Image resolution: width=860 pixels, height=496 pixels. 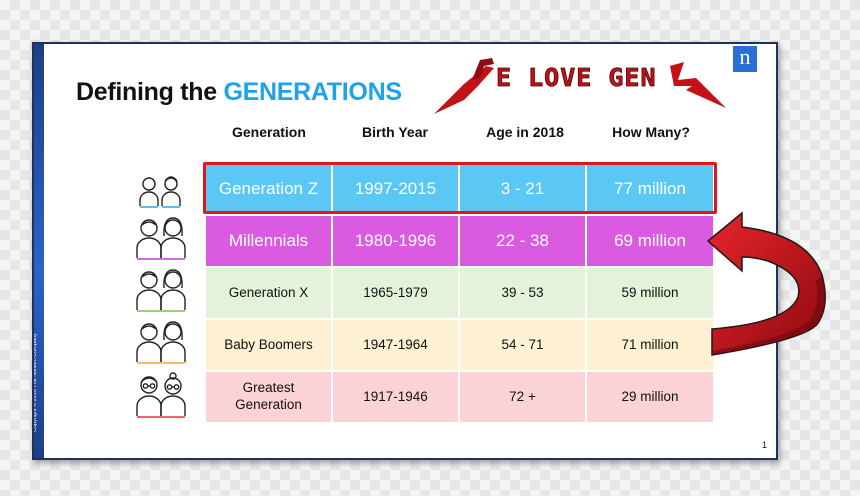 I want to click on nielsen-logo: n, so click(x=745, y=59).